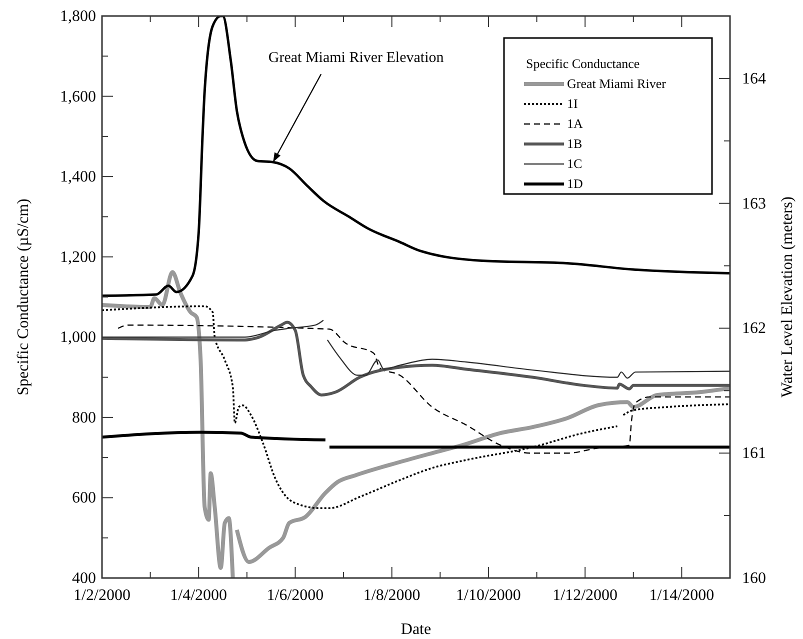 The height and width of the screenshot is (639, 803). I want to click on y2-axis-title: Water Level Elevation (meters), so click(787, 297).